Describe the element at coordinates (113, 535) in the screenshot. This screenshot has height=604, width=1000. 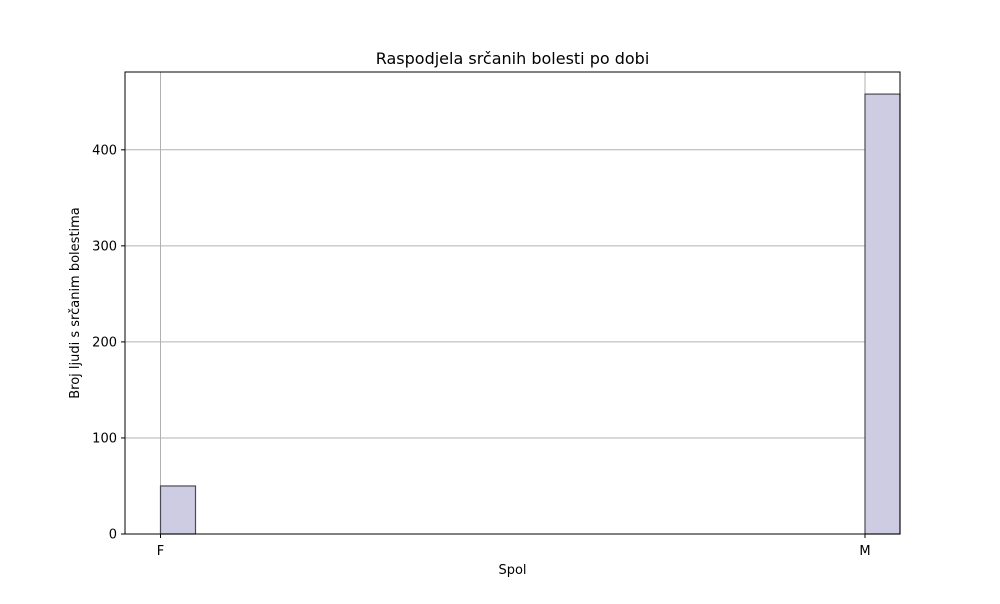
I see `y-tick-label: 0` at that location.